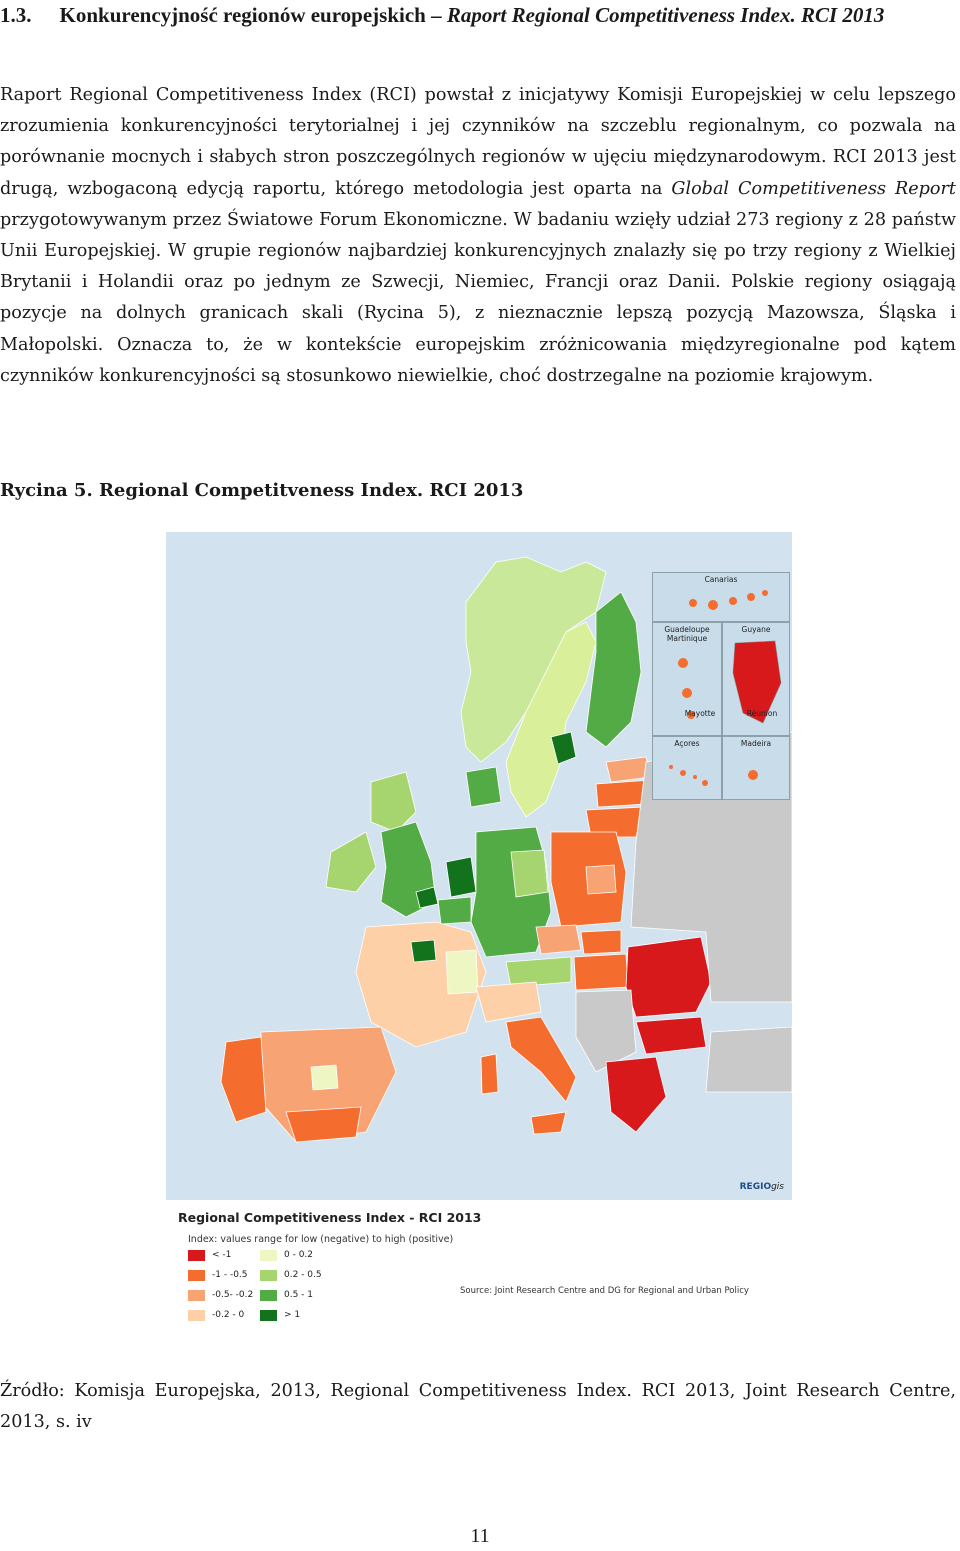  Describe the element at coordinates (721, 579) in the screenshot. I see `inset-label-canarias: Canarias` at that location.